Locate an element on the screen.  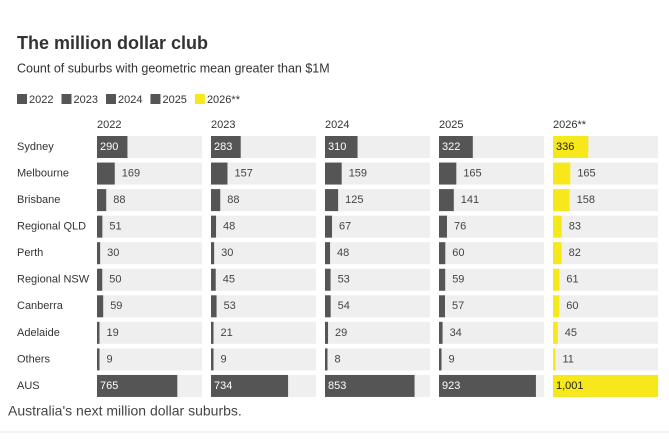
value-label: 21 is located at coordinates (227, 333).